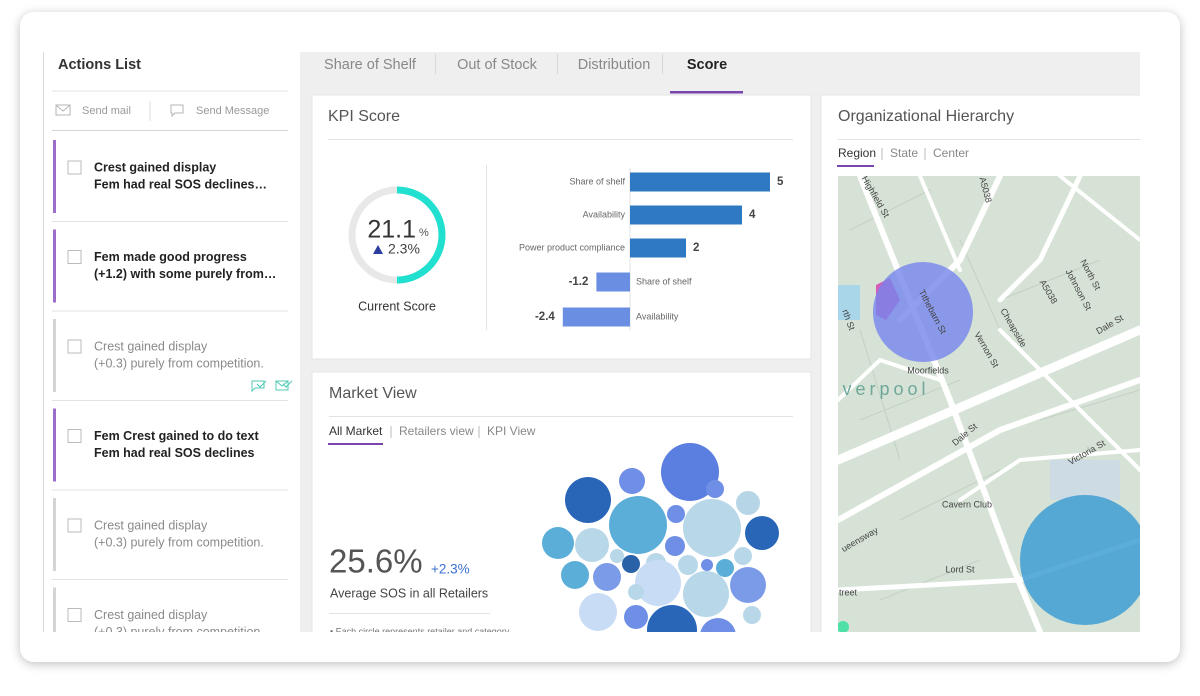  What do you see at coordinates (614, 65) in the screenshot?
I see `tab: Distribution` at bounding box center [614, 65].